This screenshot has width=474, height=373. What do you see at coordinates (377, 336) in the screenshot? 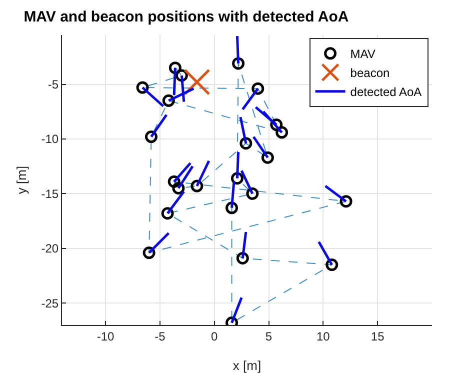
I see `x-tick-label: 15` at bounding box center [377, 336].